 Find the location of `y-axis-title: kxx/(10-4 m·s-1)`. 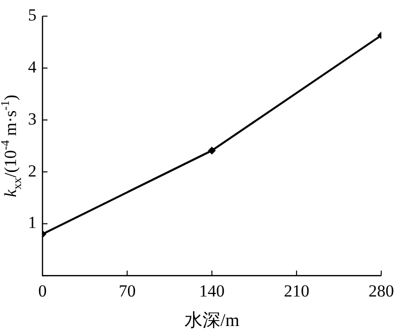

y-axis-title: kxx/(10-4 m·s-1) is located at coordinates (12, 146).